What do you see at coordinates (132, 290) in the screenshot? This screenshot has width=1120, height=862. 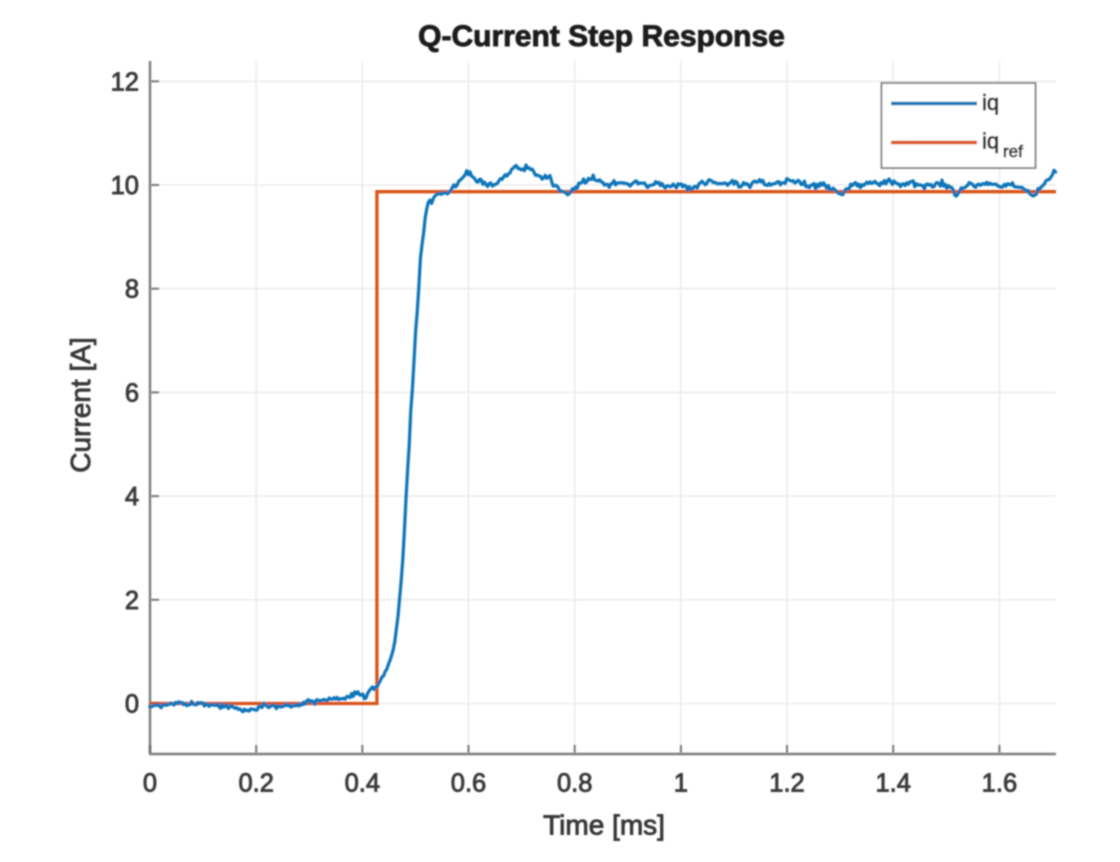 I see `svg-text: 8` at bounding box center [132, 290].